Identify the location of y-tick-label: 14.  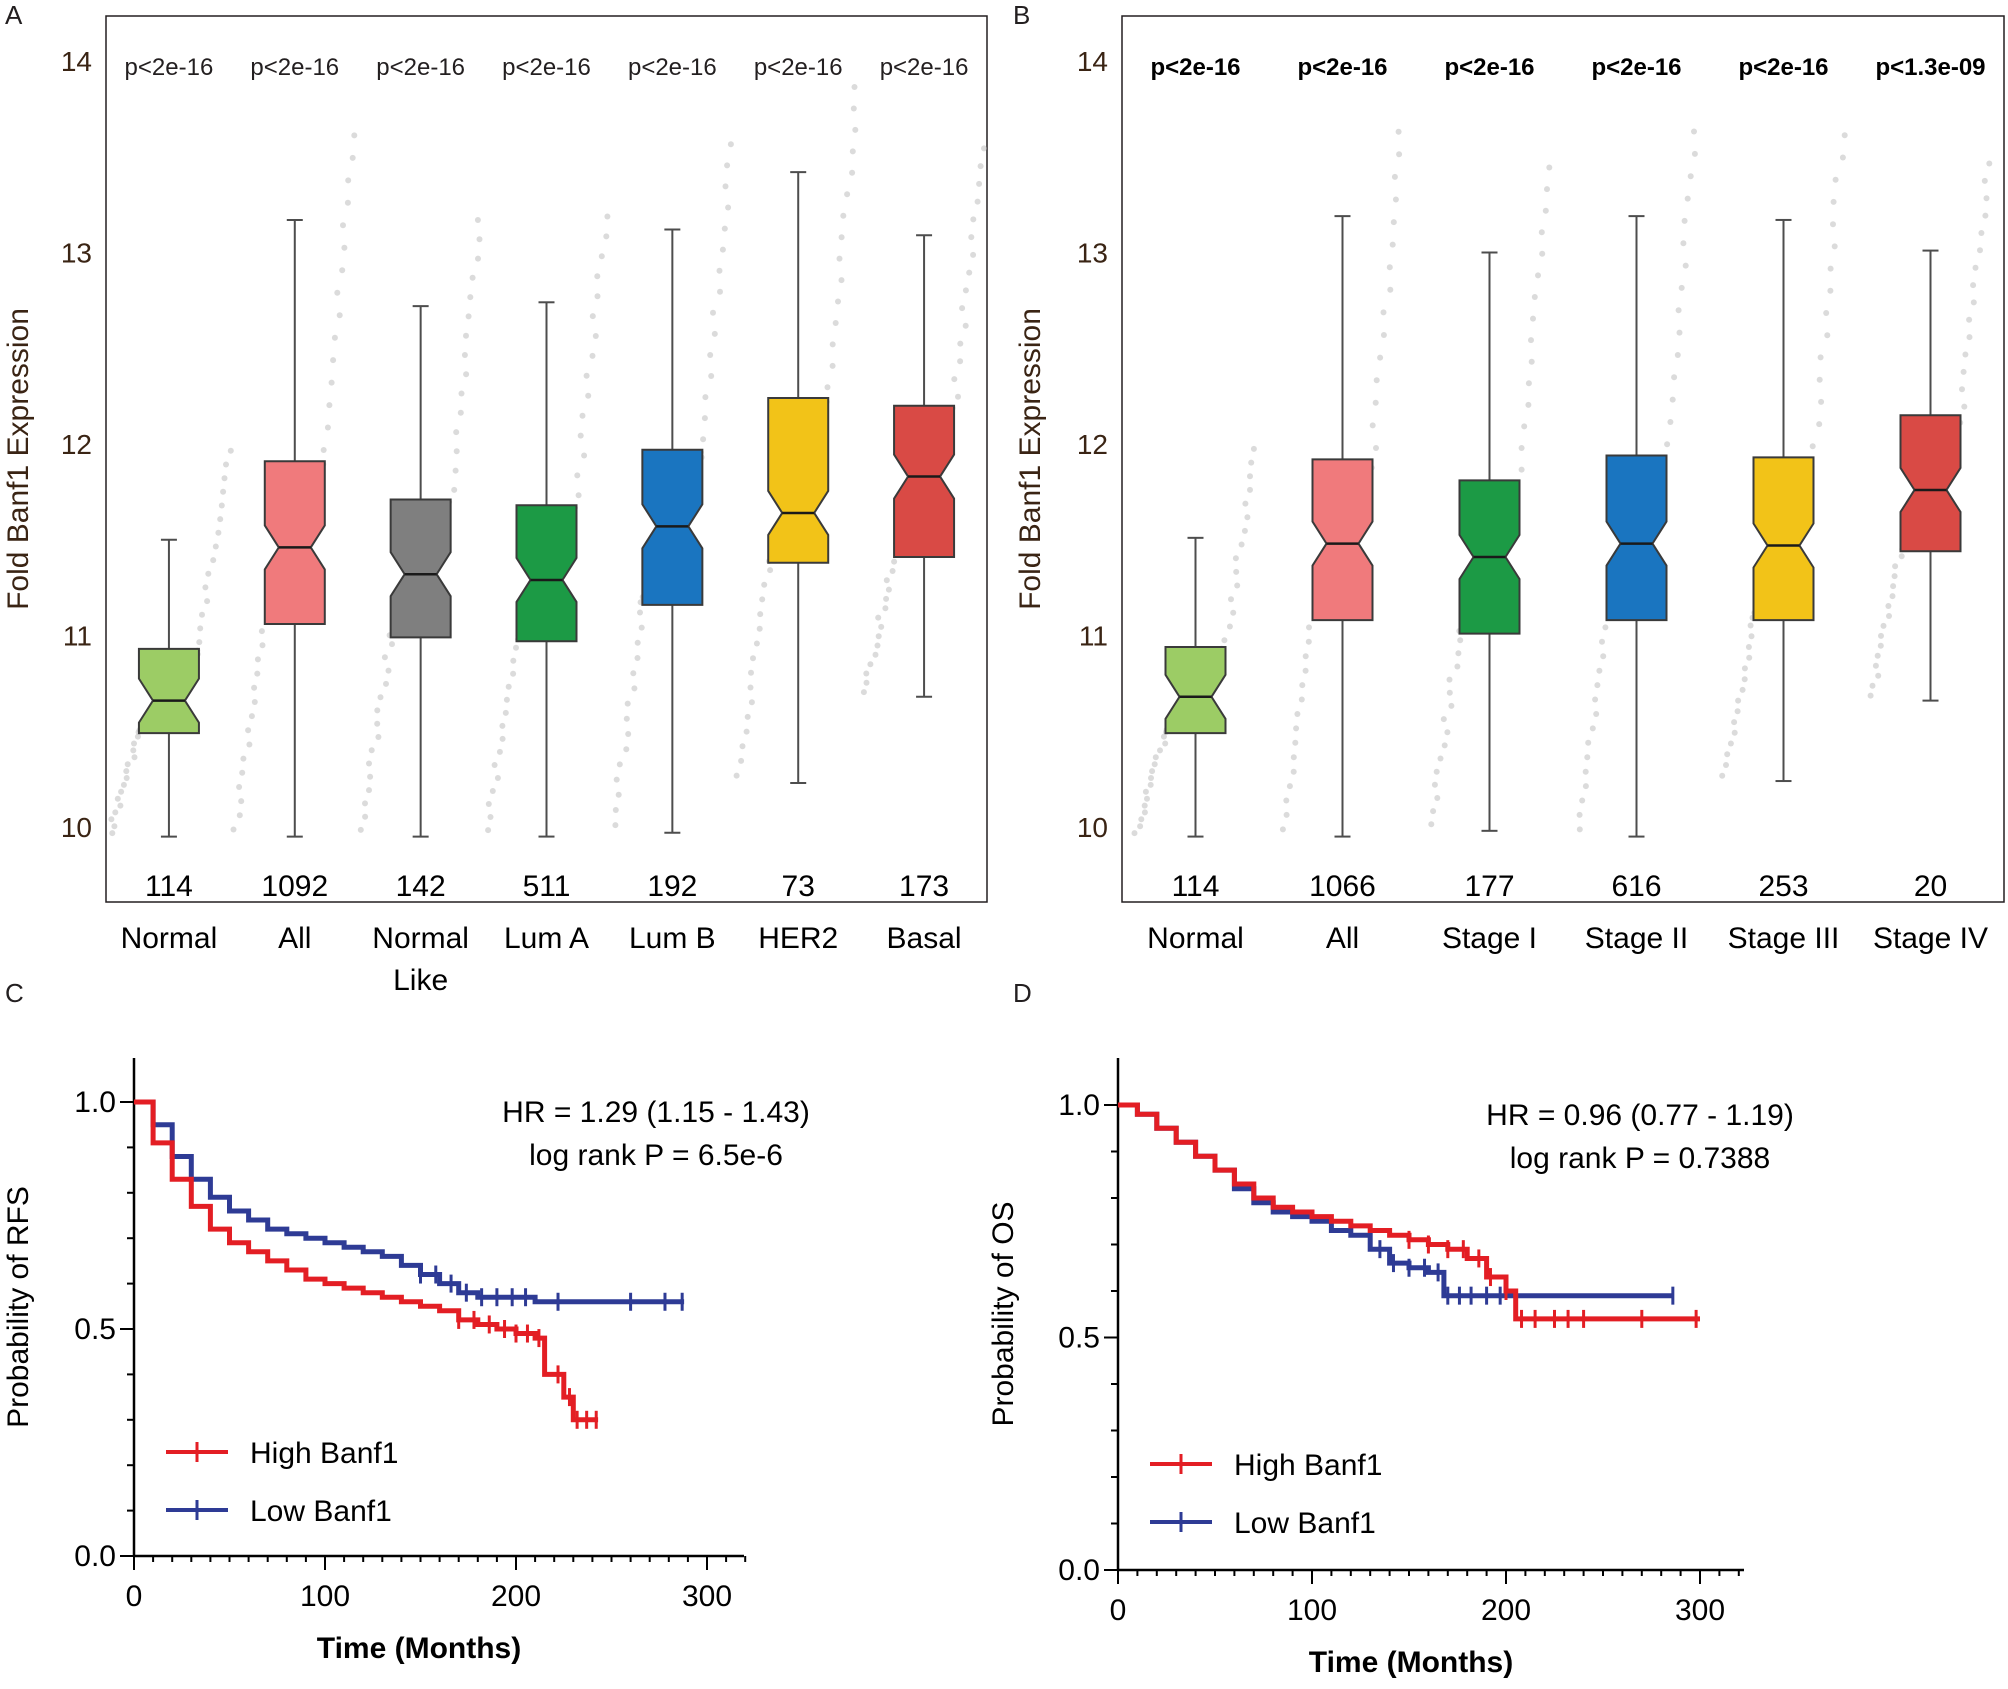
(1092, 61).